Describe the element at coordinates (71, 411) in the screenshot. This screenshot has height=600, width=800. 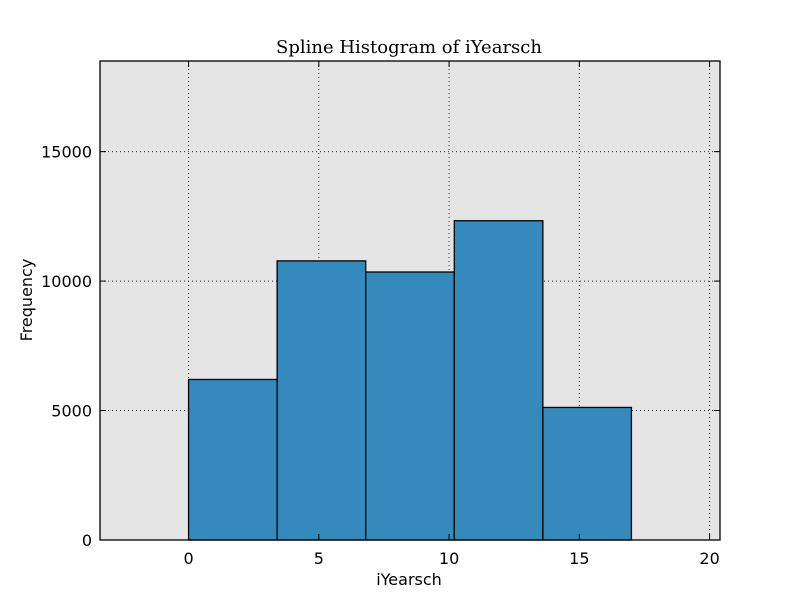
I see `y-tick-label: 5000` at that location.